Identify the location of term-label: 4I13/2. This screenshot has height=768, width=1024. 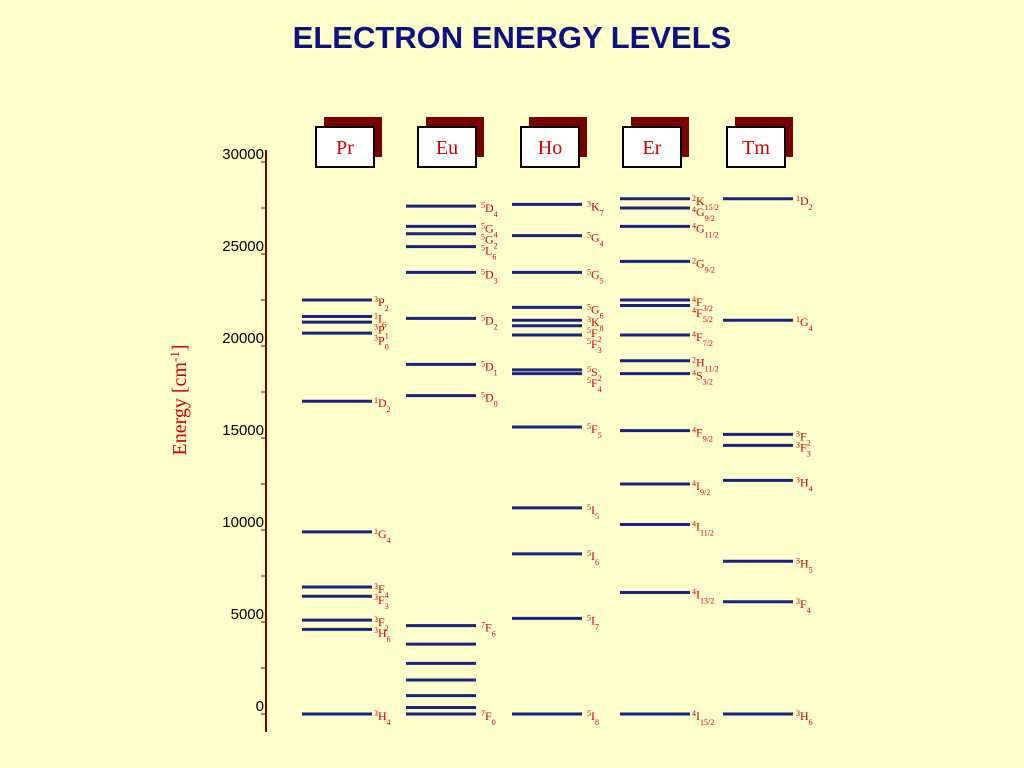
(703, 596).